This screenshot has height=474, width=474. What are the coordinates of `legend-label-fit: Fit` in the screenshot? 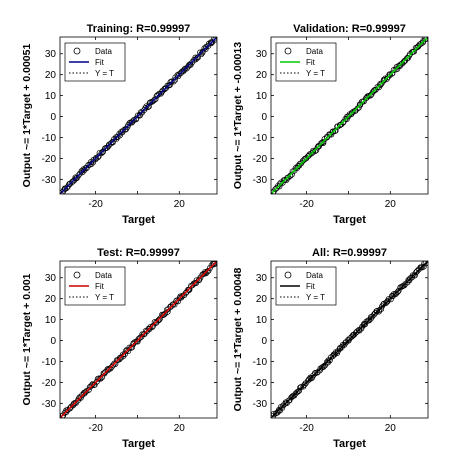 It's located at (311, 286).